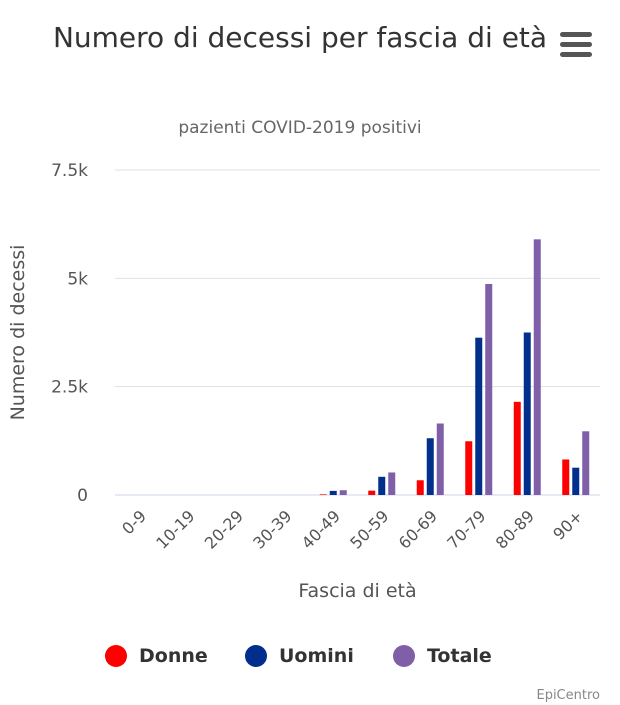 This screenshot has width=620, height=705. I want to click on bar-donne-90+, so click(566, 477).